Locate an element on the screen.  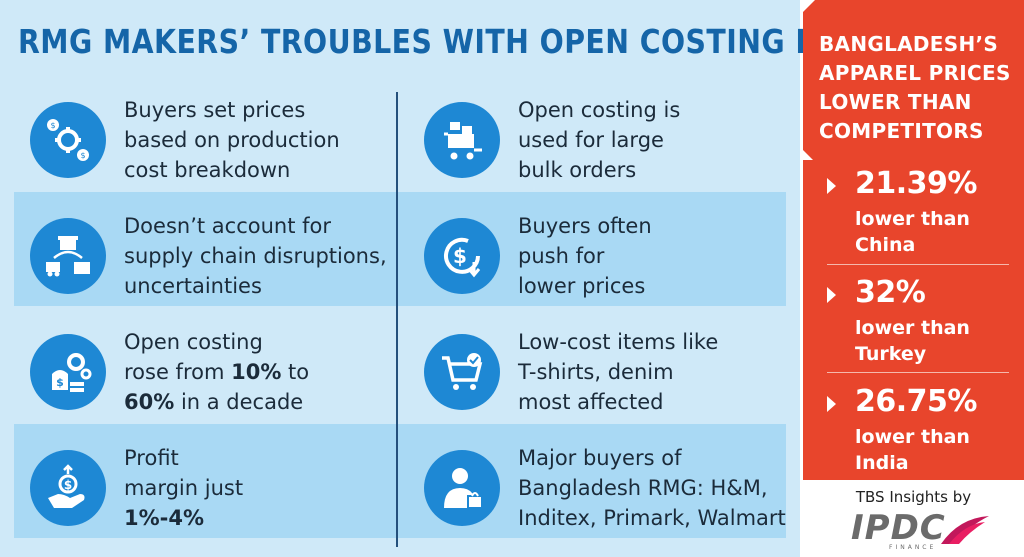
buyer-bag-icon is located at coordinates (462, 488).